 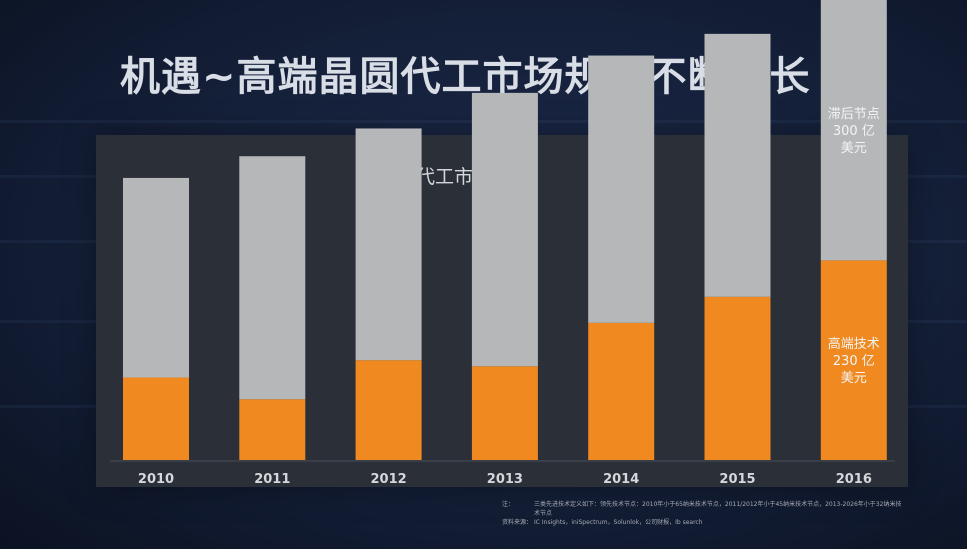 What do you see at coordinates (737, 378) in the screenshot?
I see `bar-2015-advanced` at bounding box center [737, 378].